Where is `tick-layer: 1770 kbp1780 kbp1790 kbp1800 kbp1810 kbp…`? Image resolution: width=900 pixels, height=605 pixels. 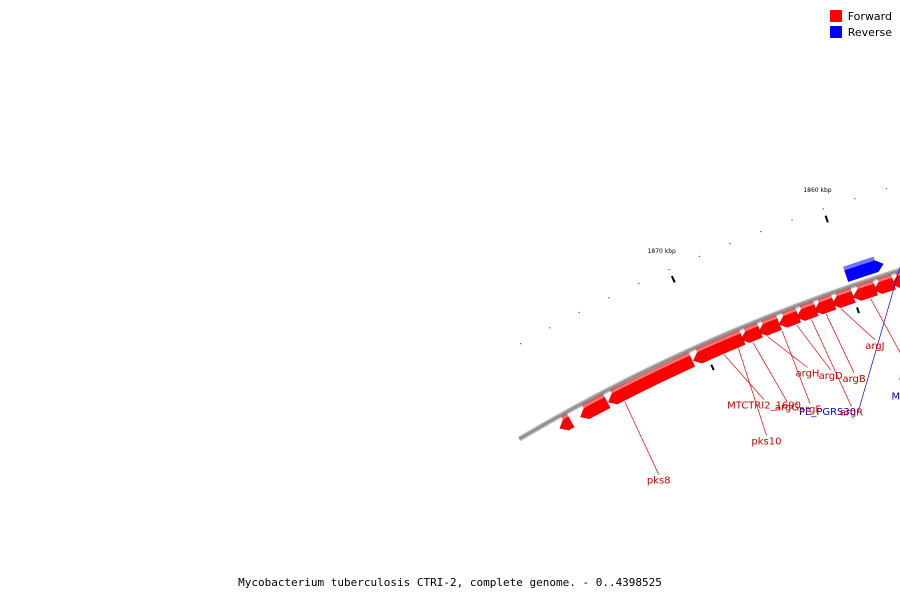 tick-layer: 1770 kbp1780 kbp1790 kbp1800 kbp1810 kbp… is located at coordinates (704, 279).